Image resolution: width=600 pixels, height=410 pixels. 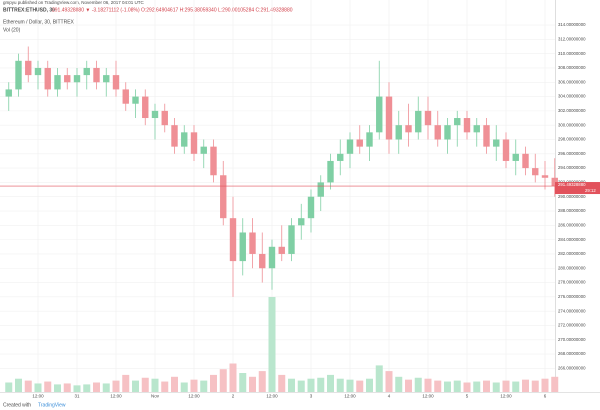 I want to click on y-tick-label: 266.00000000, so click(x=572, y=368).